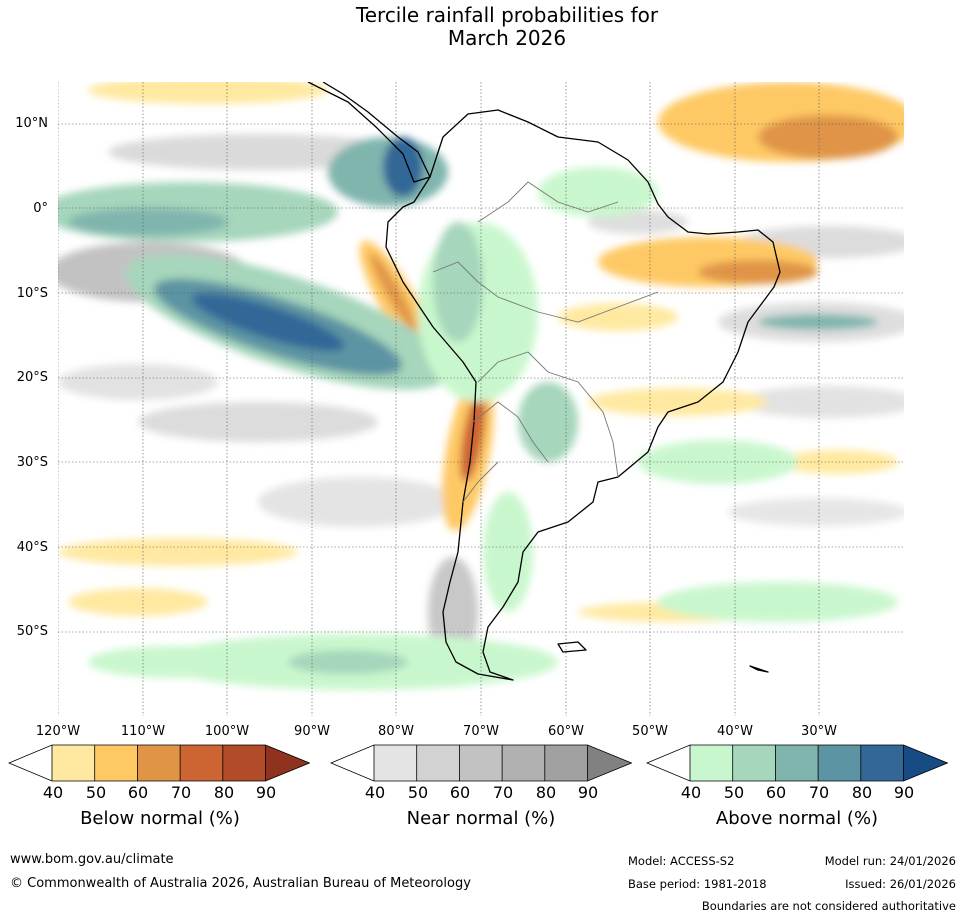  What do you see at coordinates (369, 132) in the screenshot?
I see `central-america-coastline` at bounding box center [369, 132].